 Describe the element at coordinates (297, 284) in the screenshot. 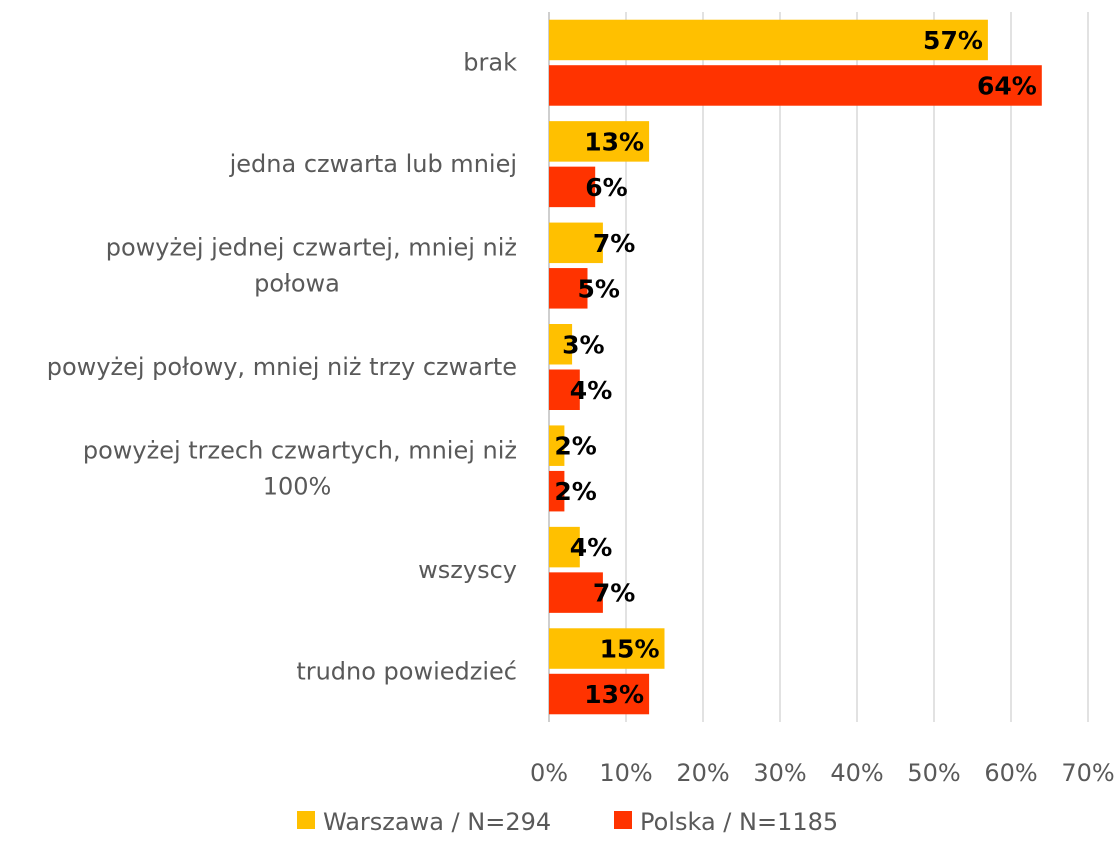

I see `category-label-line: połowa` at that location.